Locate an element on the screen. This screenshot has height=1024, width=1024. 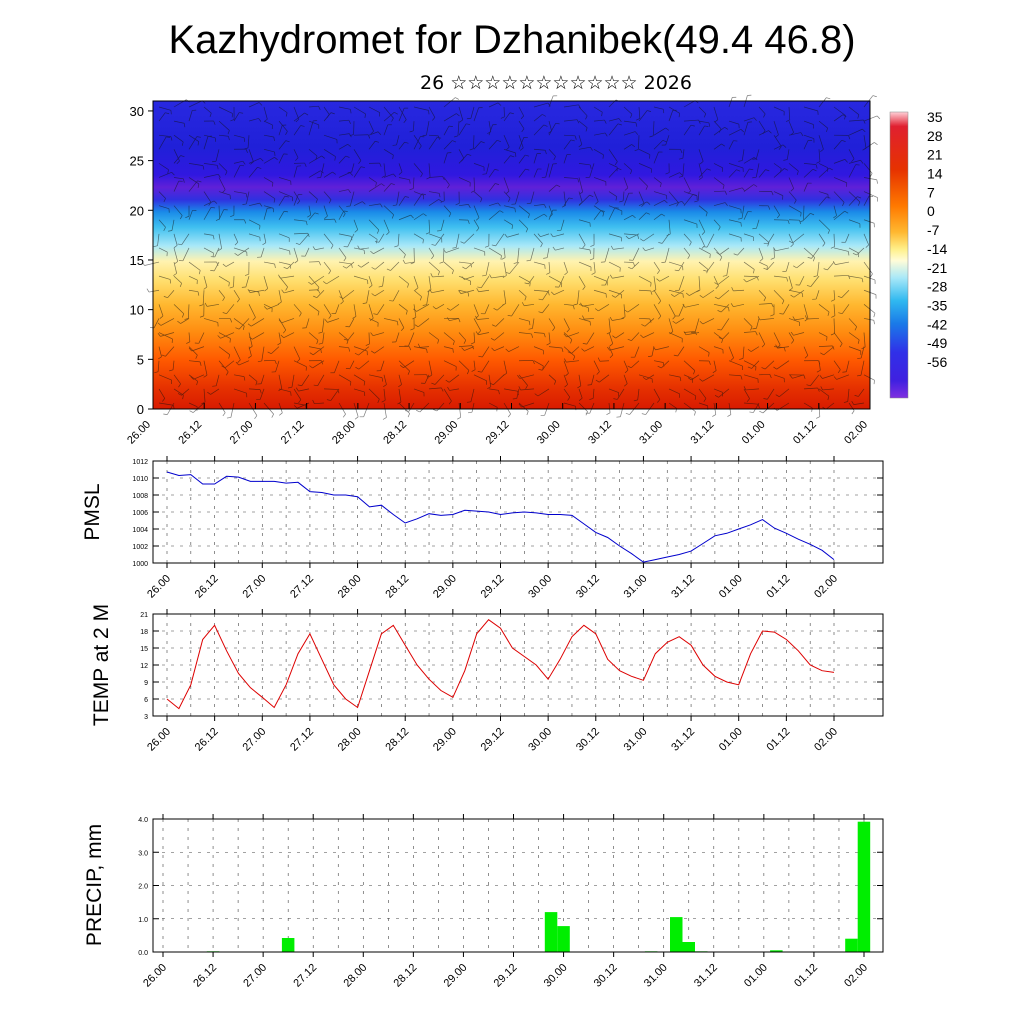
y-tick-label: 20 is located at coordinates (137, 210).